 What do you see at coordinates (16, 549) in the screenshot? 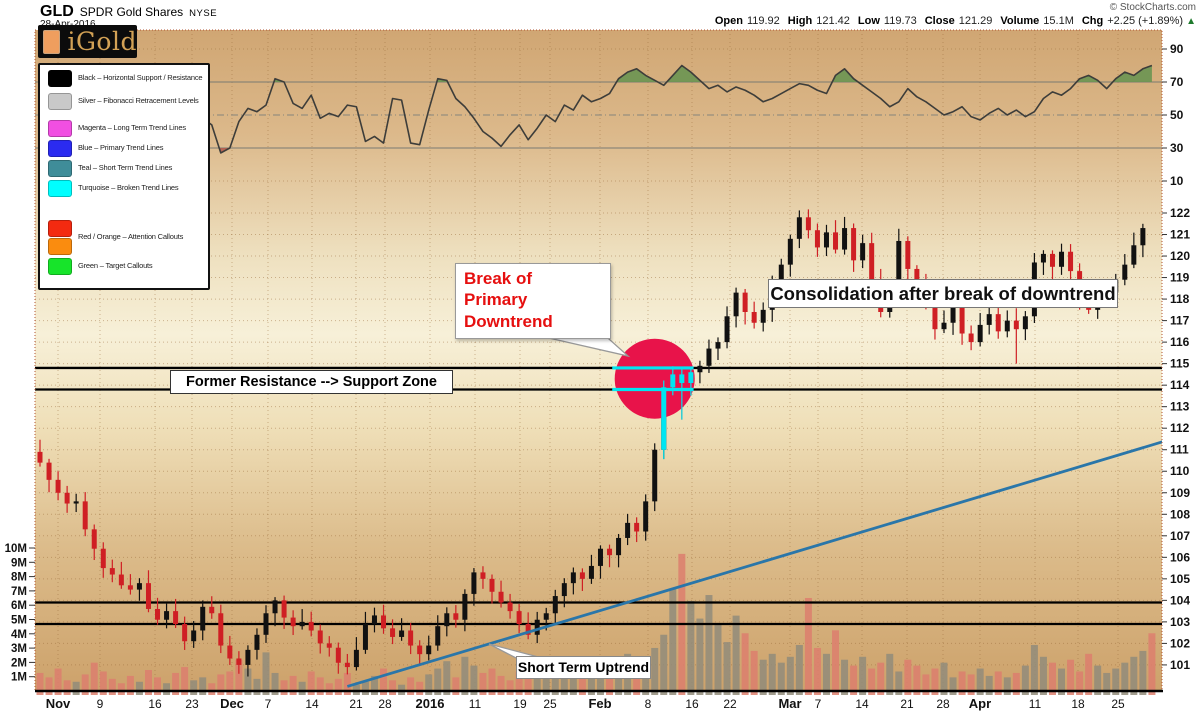
I see `volume-tick-label: 10M` at bounding box center [16, 549].